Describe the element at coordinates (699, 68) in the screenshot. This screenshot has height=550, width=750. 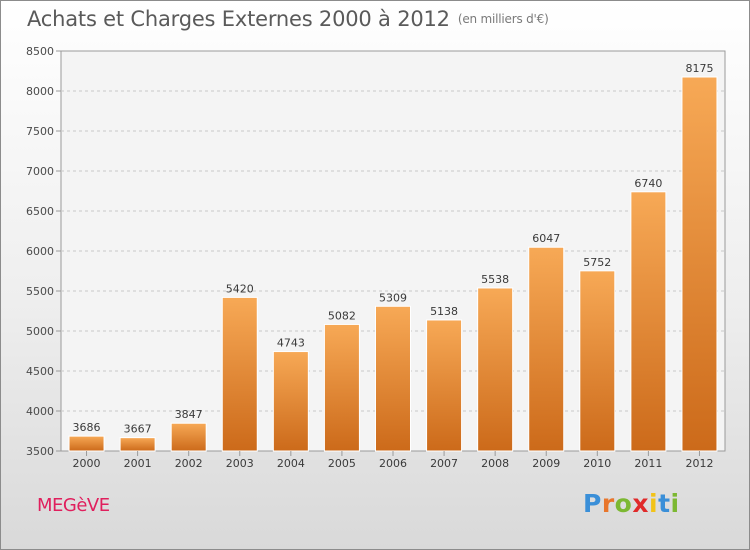
I see `data-label: 8175` at that location.